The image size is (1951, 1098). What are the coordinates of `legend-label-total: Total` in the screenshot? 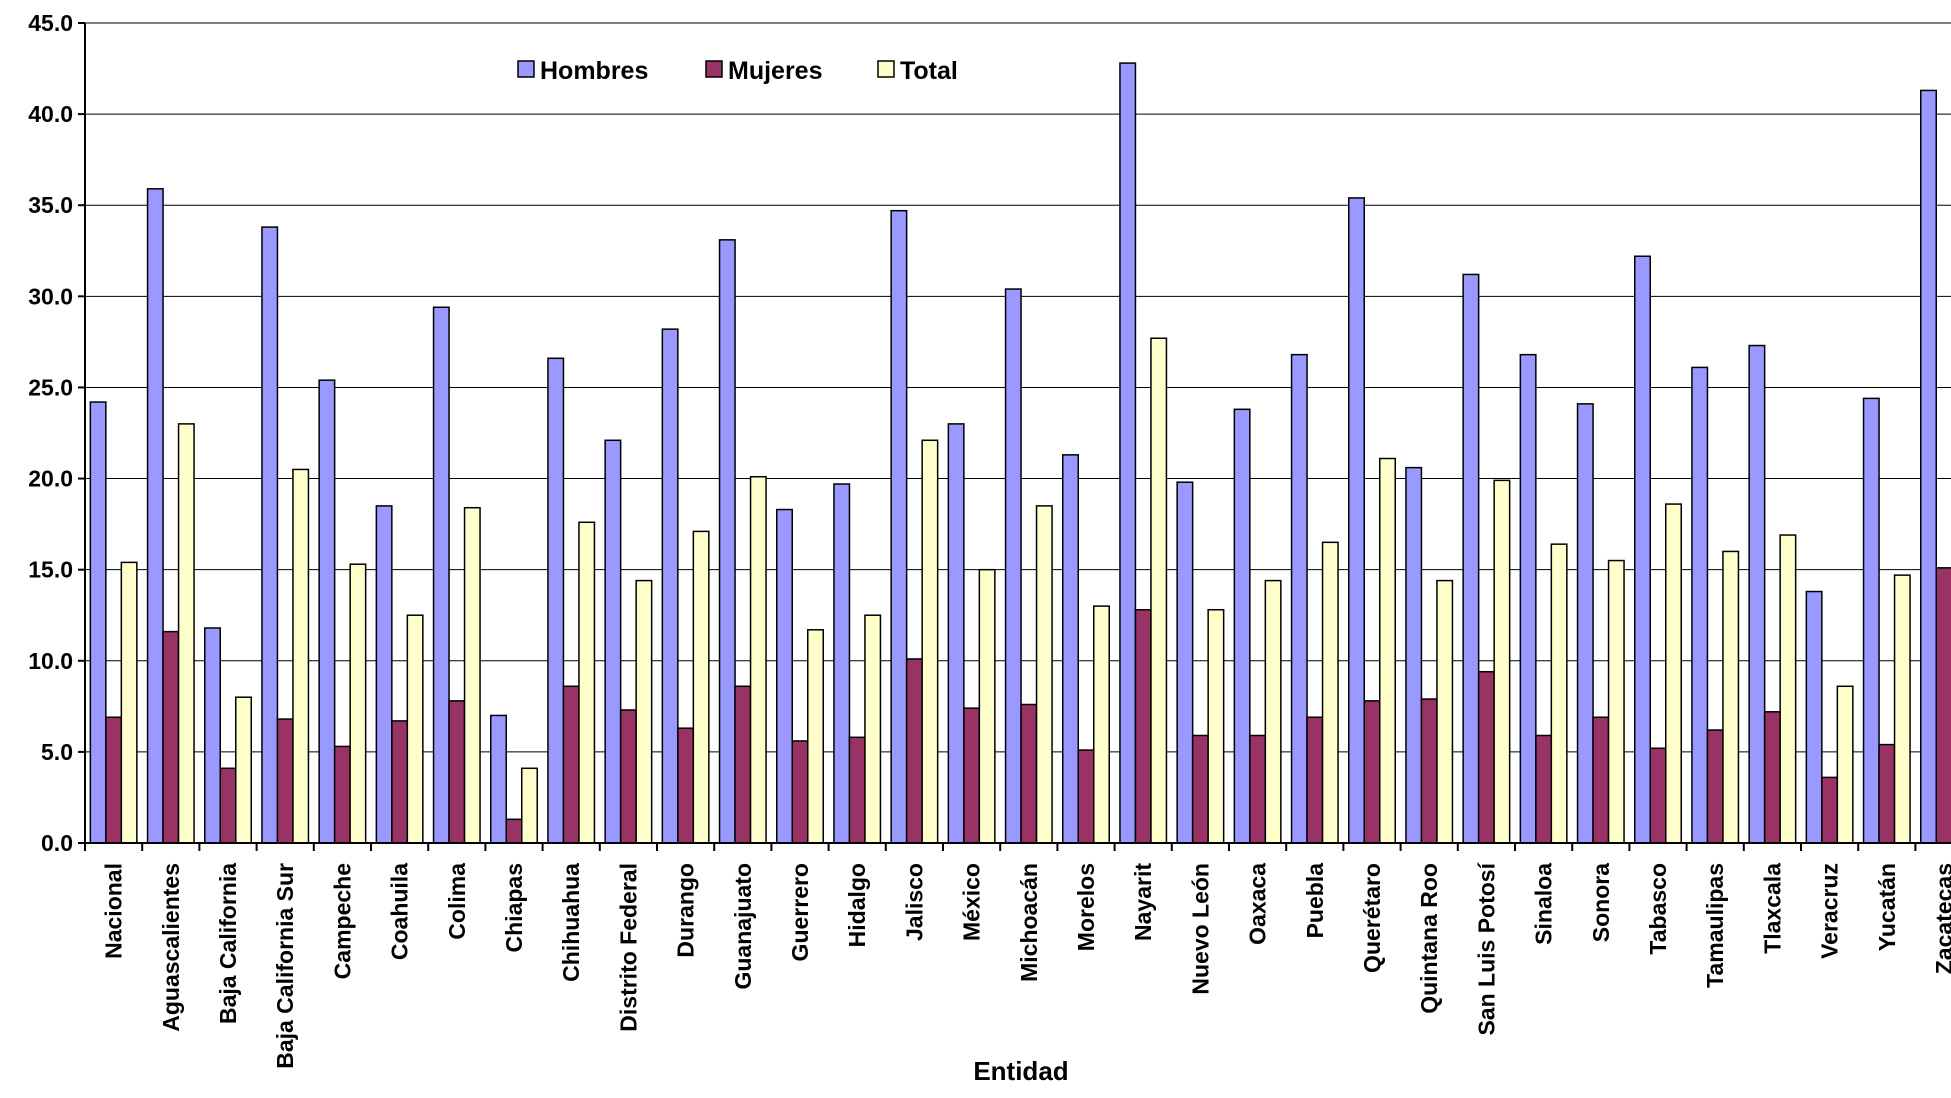 It's located at (929, 71).